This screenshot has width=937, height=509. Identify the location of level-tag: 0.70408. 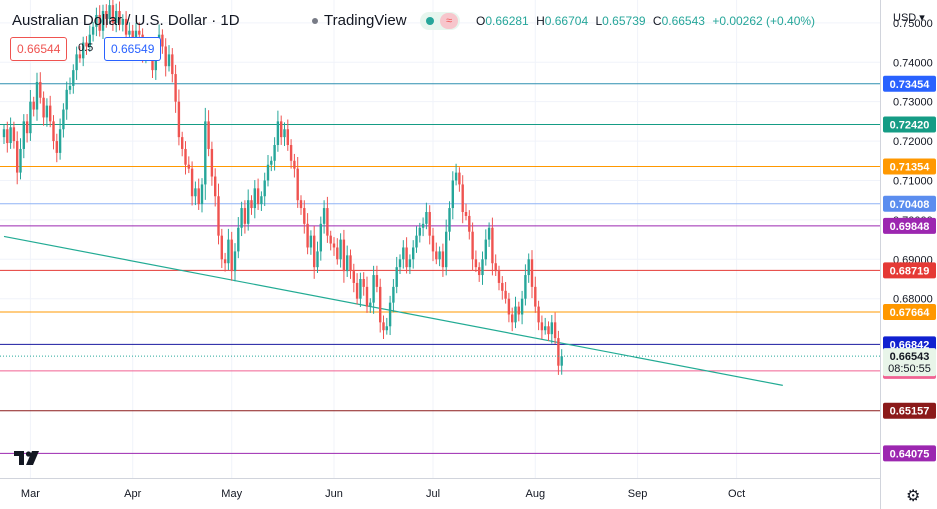
(910, 205).